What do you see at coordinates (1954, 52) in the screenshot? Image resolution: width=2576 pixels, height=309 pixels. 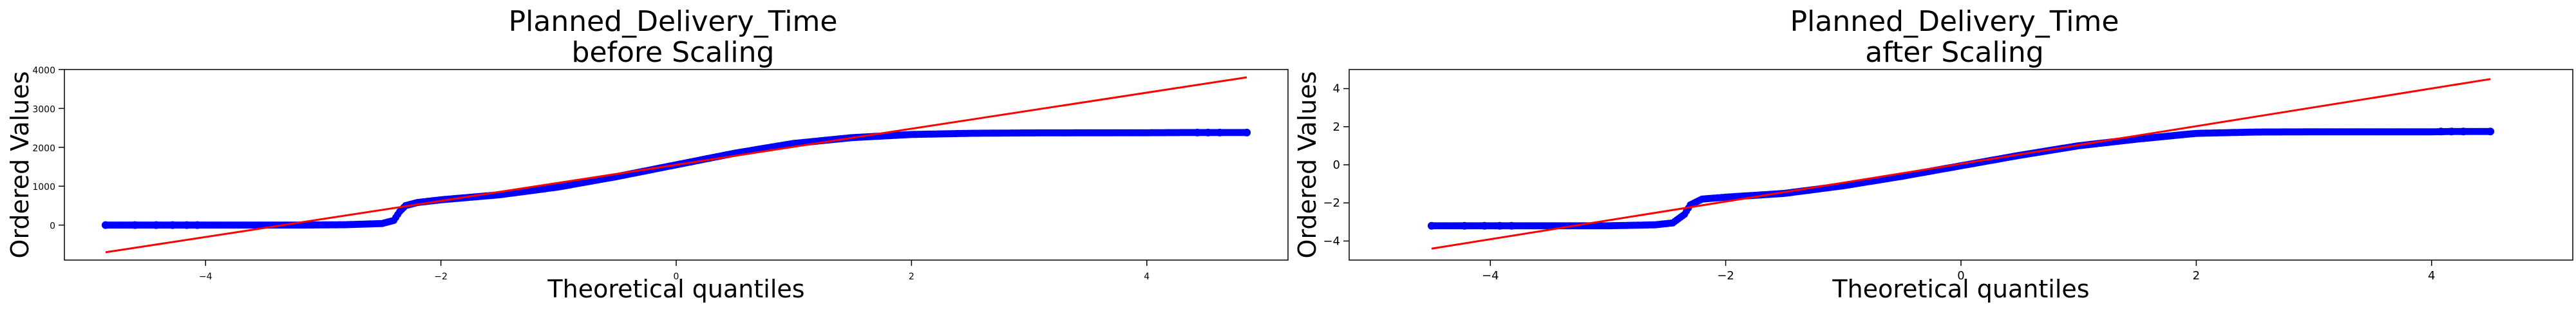 I see `chart-title-line2: after Scaling` at bounding box center [1954, 52].